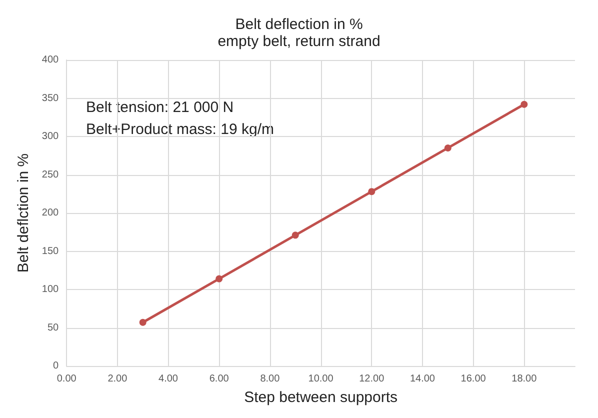  I want to click on x-tick-label: 6.00, so click(219, 379).